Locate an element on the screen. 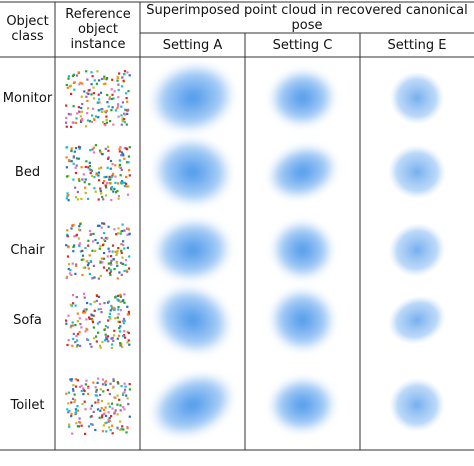 The width and height of the screenshot is (474, 466). row-label: Monitor is located at coordinates (27, 98).